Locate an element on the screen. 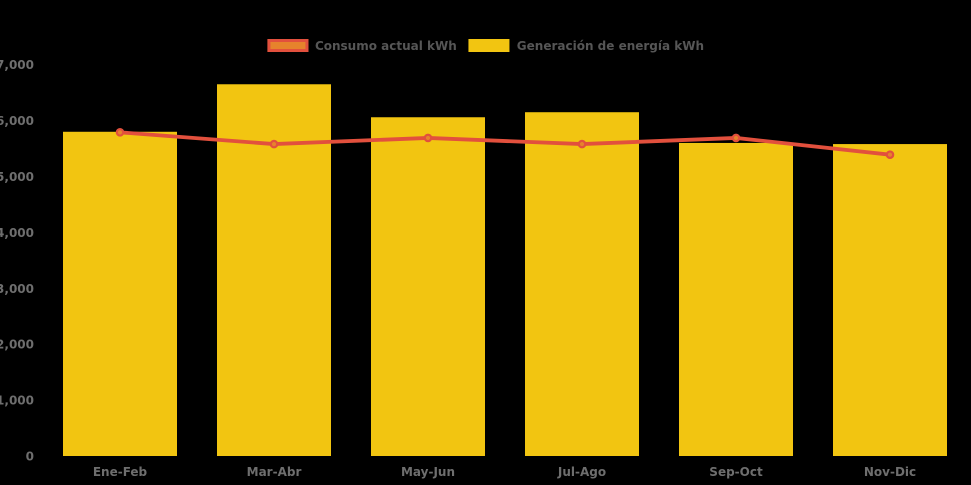 The image size is (971, 485). bar-nov-dic is located at coordinates (890, 300).